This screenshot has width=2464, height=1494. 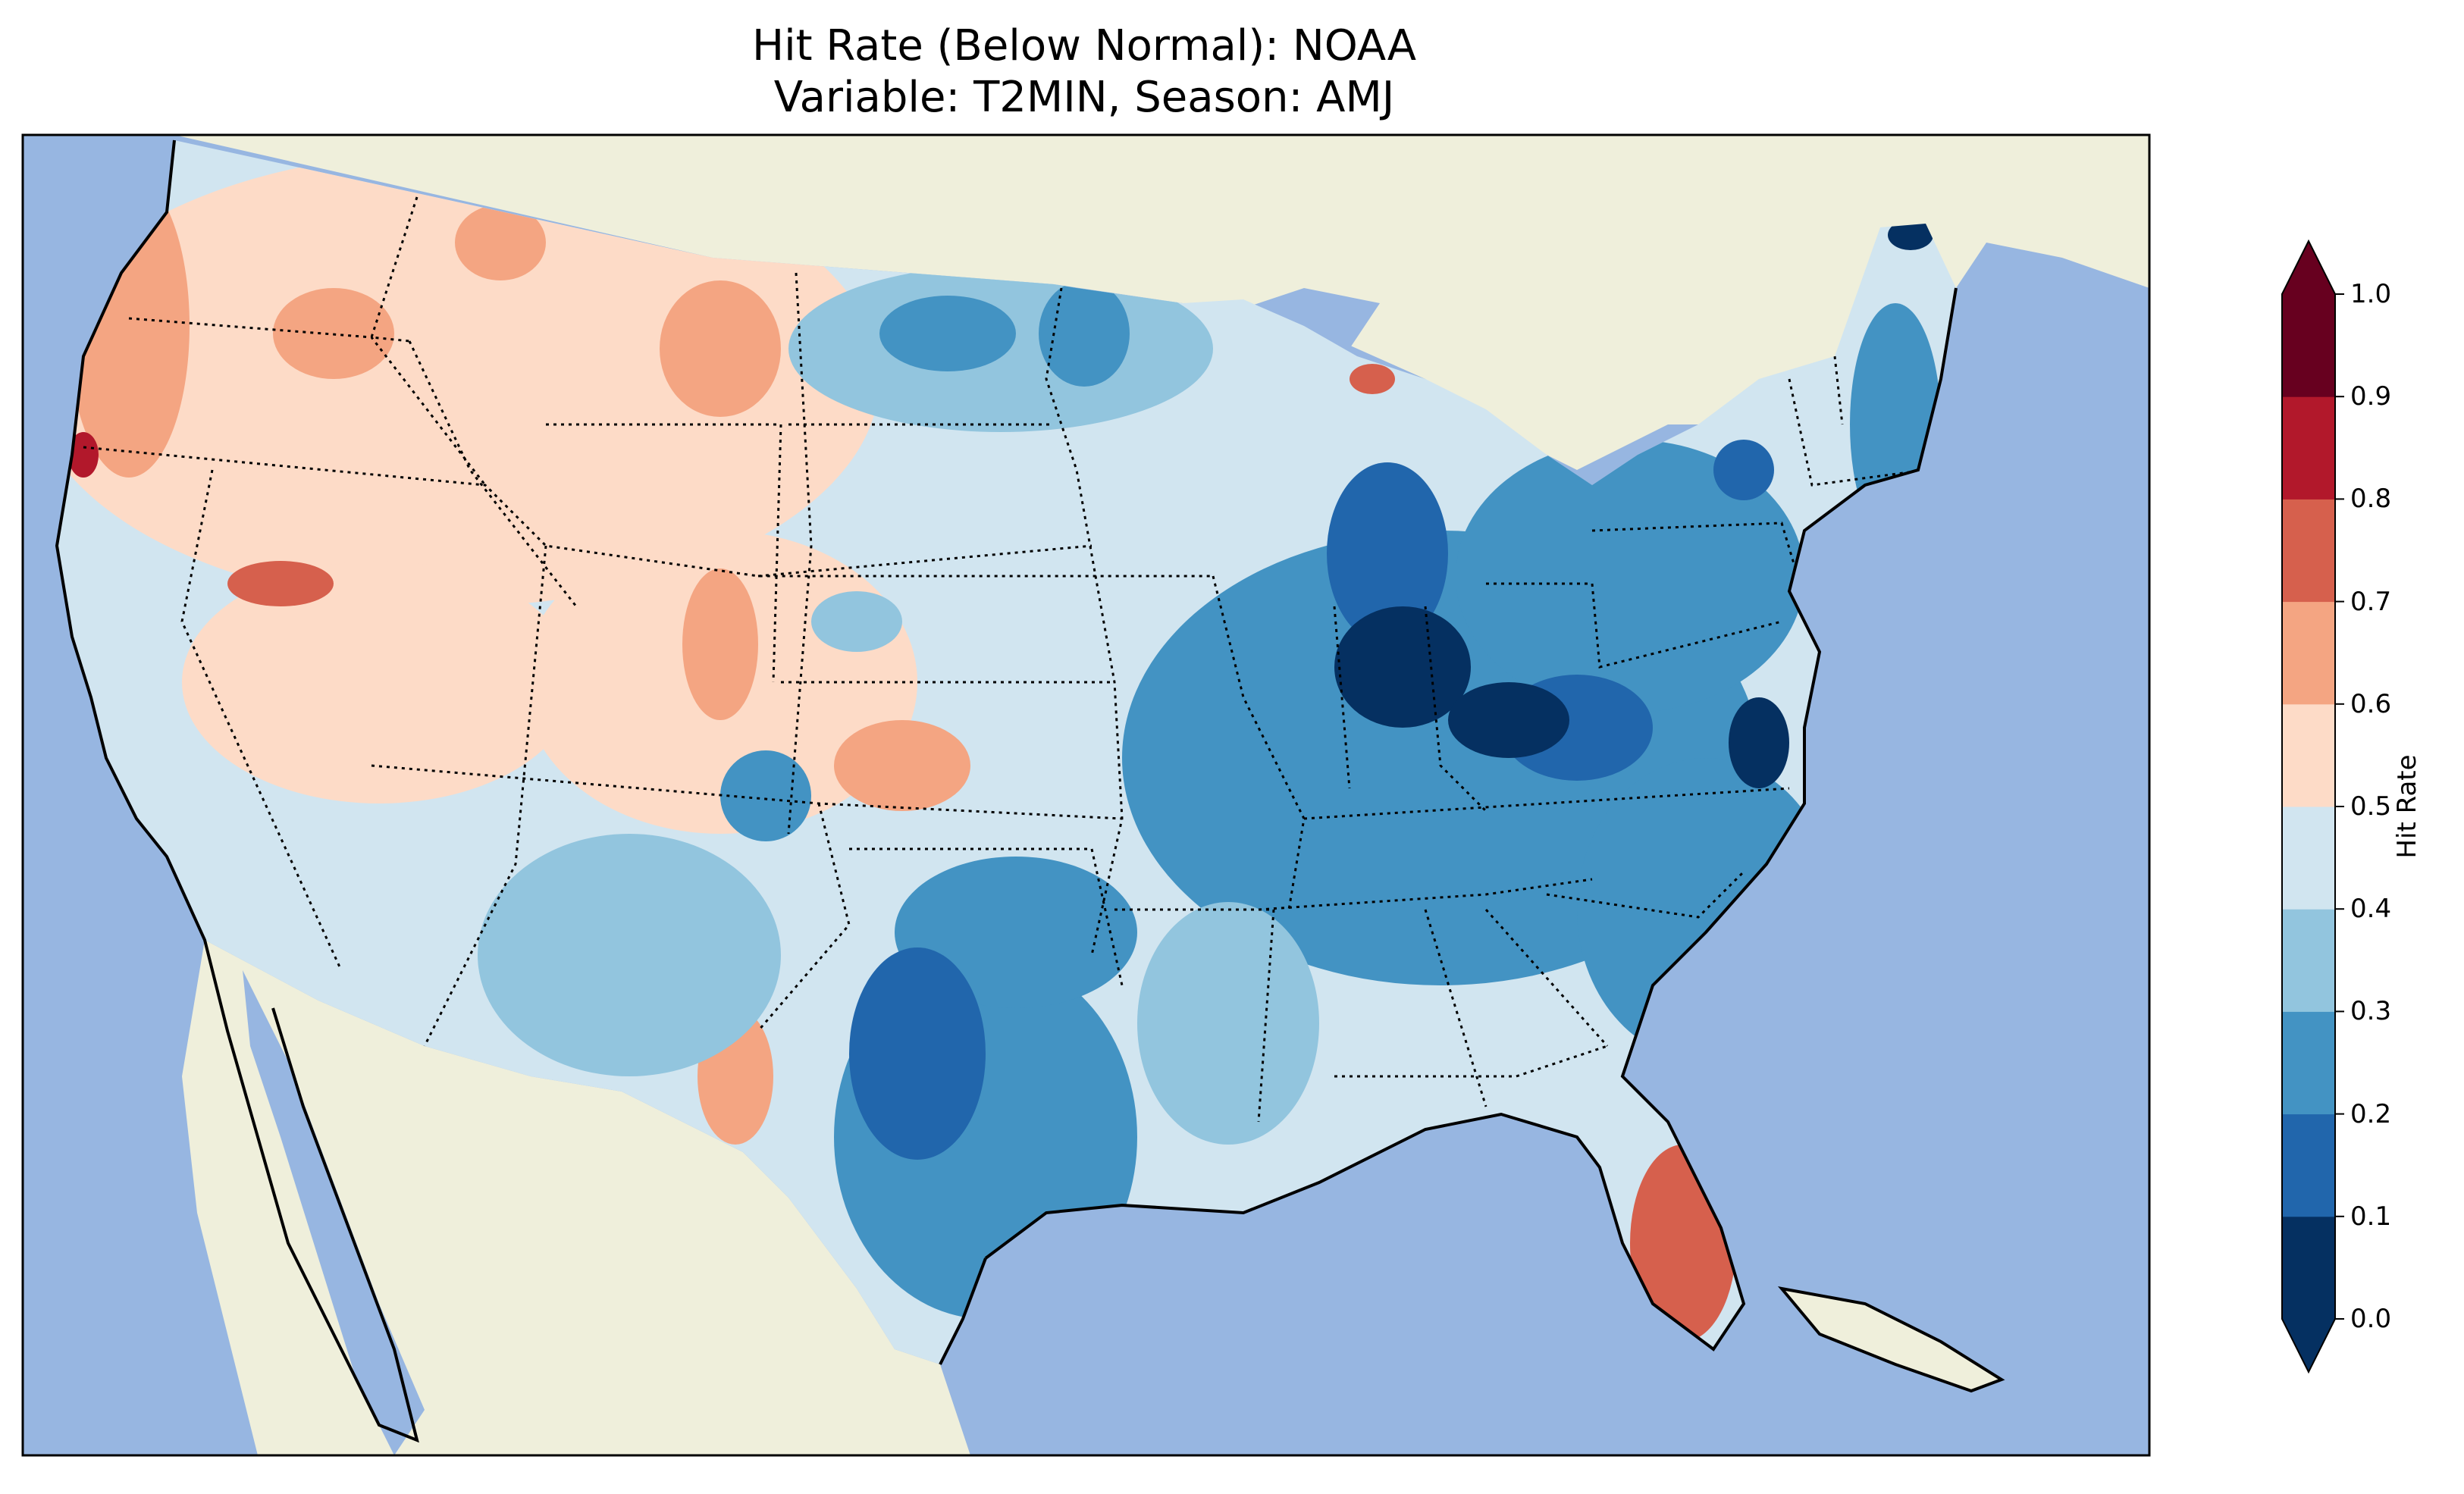 I want to click on baja-gulf, so click(x=334, y=1212).